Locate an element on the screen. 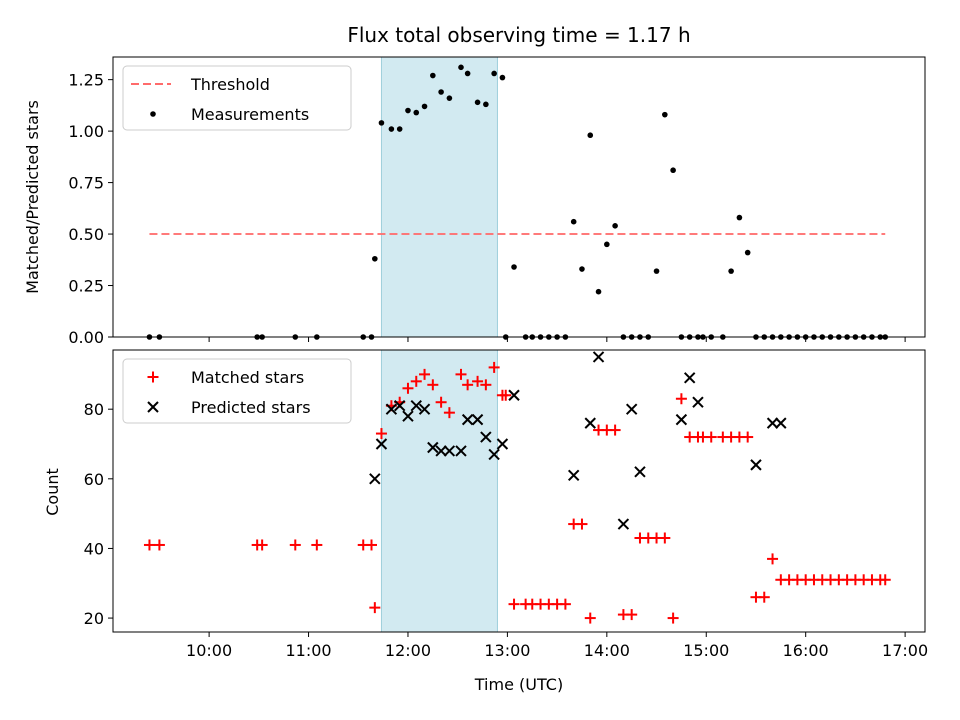  bottom-x-tick-label: 17:00 is located at coordinates (905, 650).